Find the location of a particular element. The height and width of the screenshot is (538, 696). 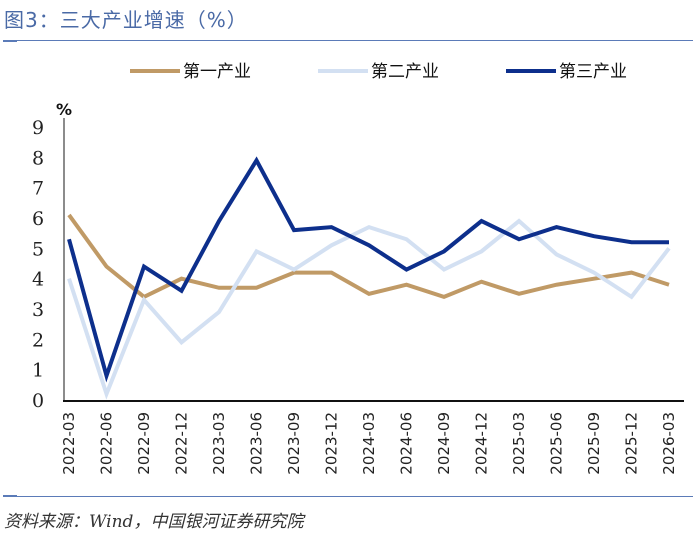

y-tick-label: 4 is located at coordinates (38, 280).